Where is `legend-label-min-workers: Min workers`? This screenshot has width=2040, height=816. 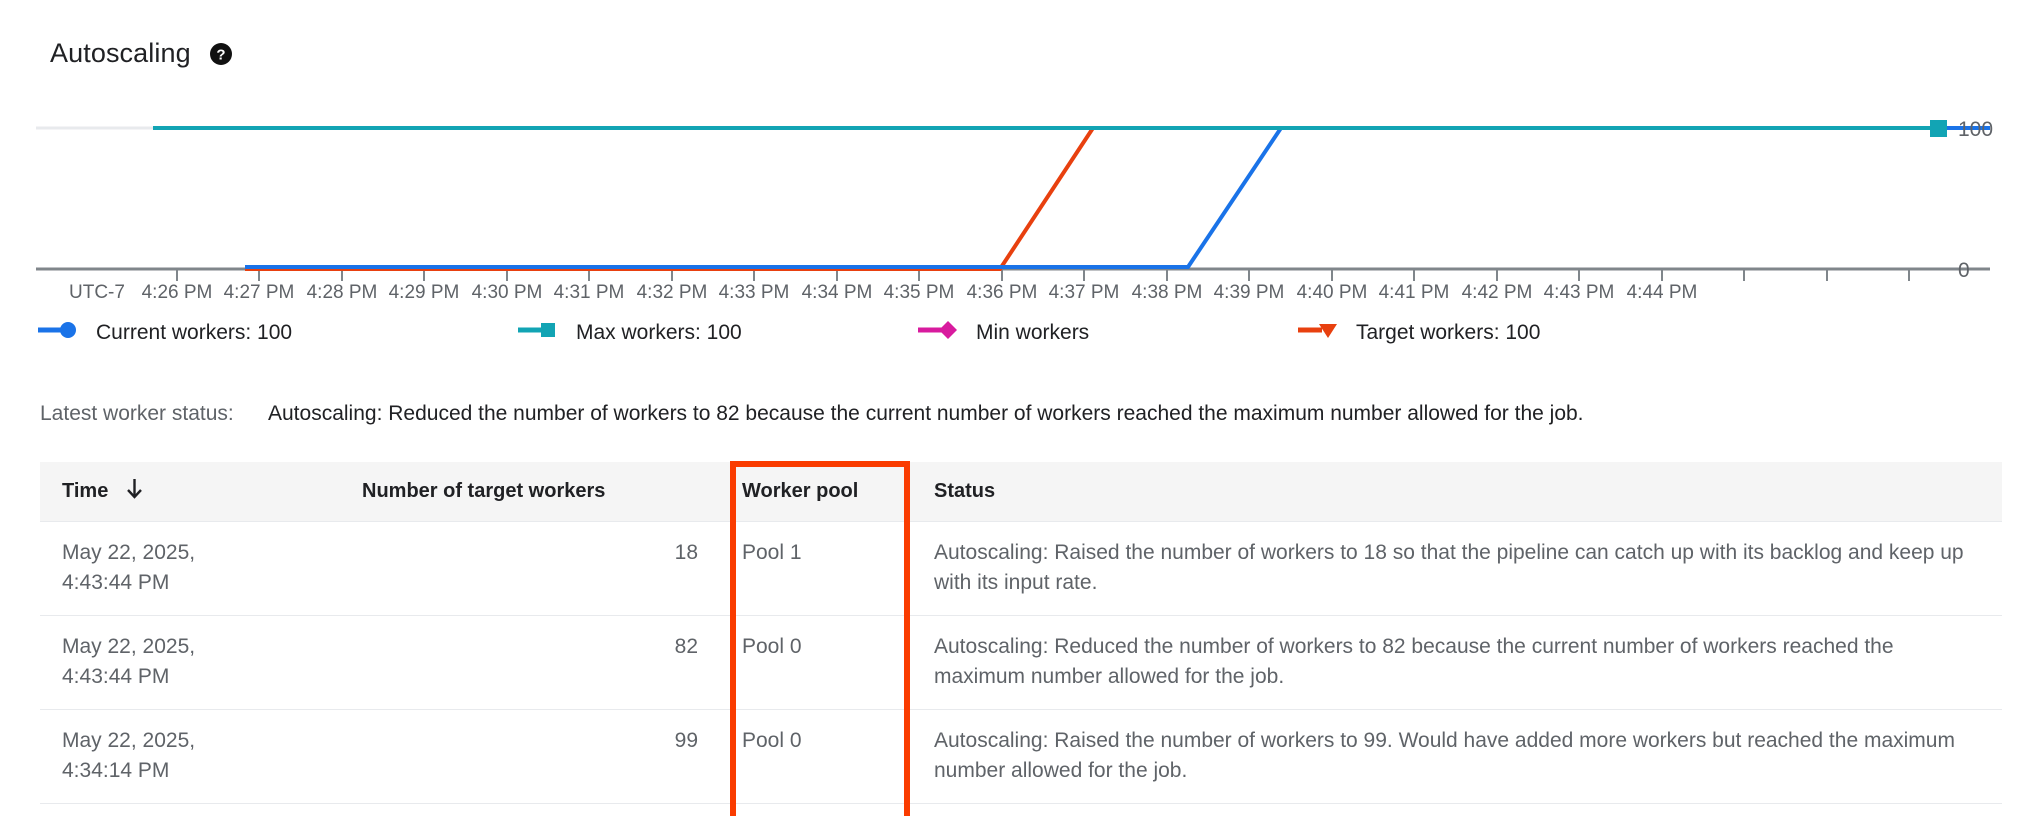 legend-label-min-workers: Min workers is located at coordinates (1033, 332).